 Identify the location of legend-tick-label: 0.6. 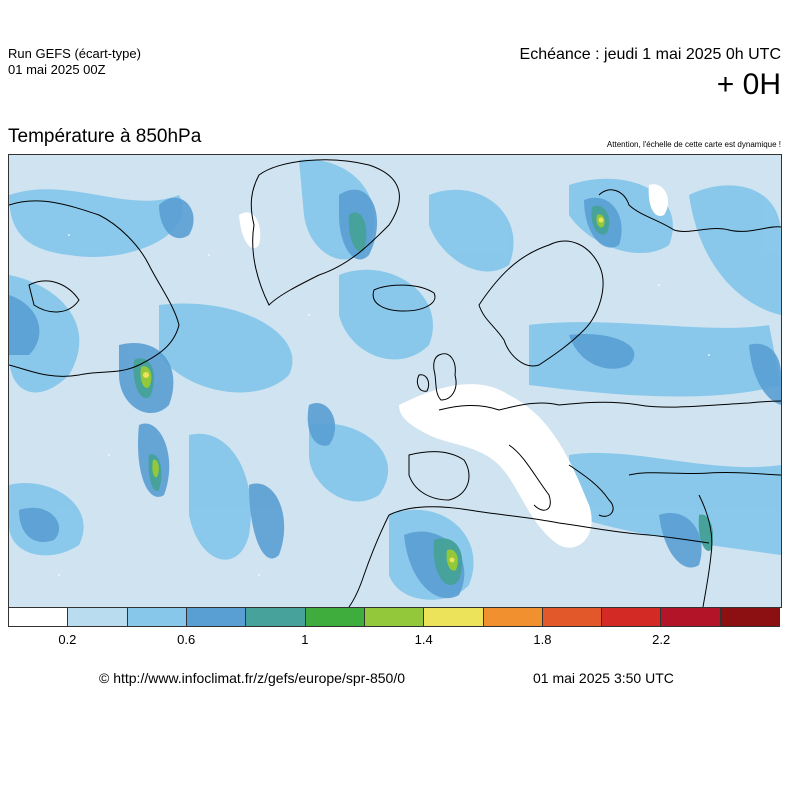
(186, 639).